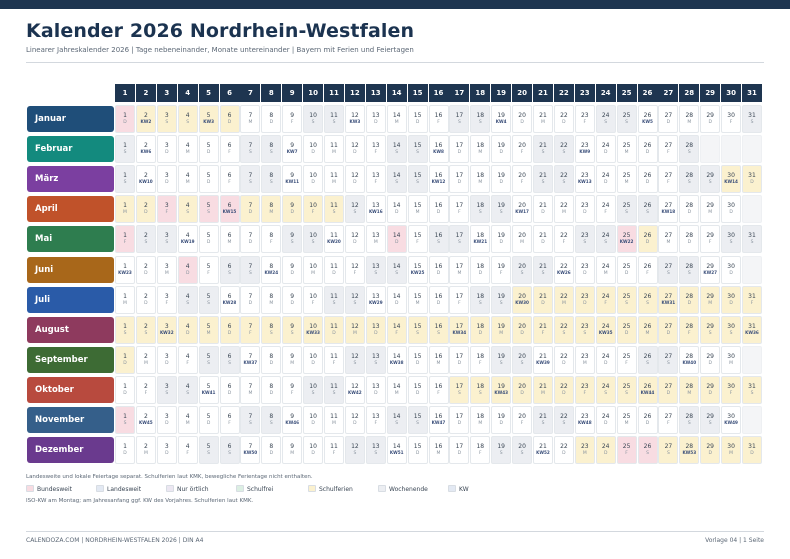 The height and width of the screenshot is (559, 790). What do you see at coordinates (417, 179) in the screenshot?
I see `day-cell: 15 S` at bounding box center [417, 179].